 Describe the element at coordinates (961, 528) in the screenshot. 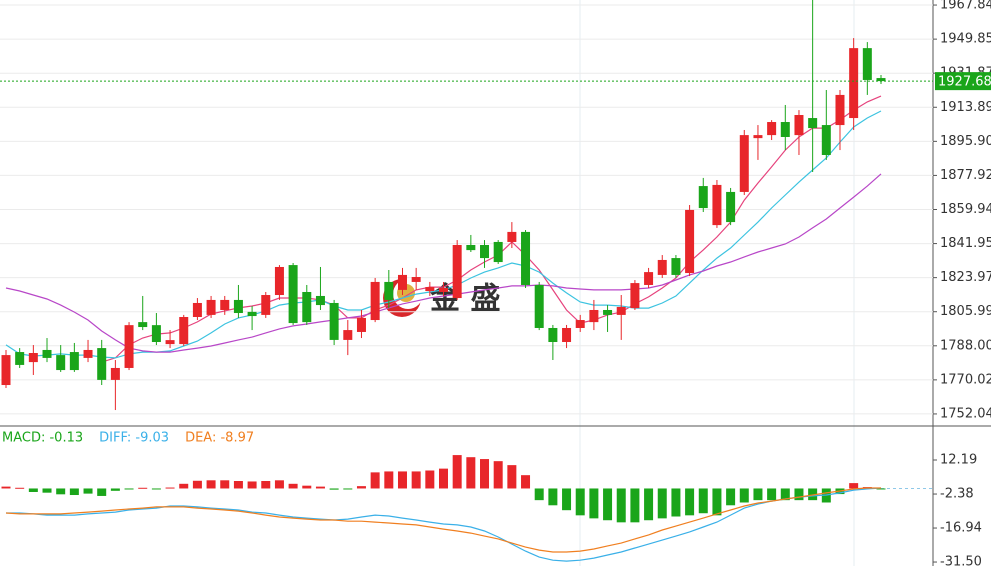

I see `y-tick-label: -16.94` at that location.